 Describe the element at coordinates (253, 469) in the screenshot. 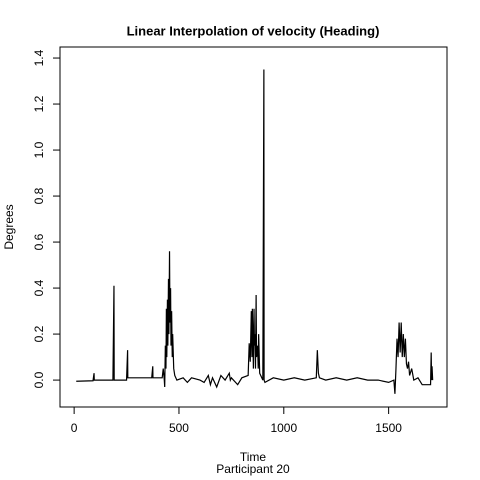

I see `subtitle: Participant 20` at that location.